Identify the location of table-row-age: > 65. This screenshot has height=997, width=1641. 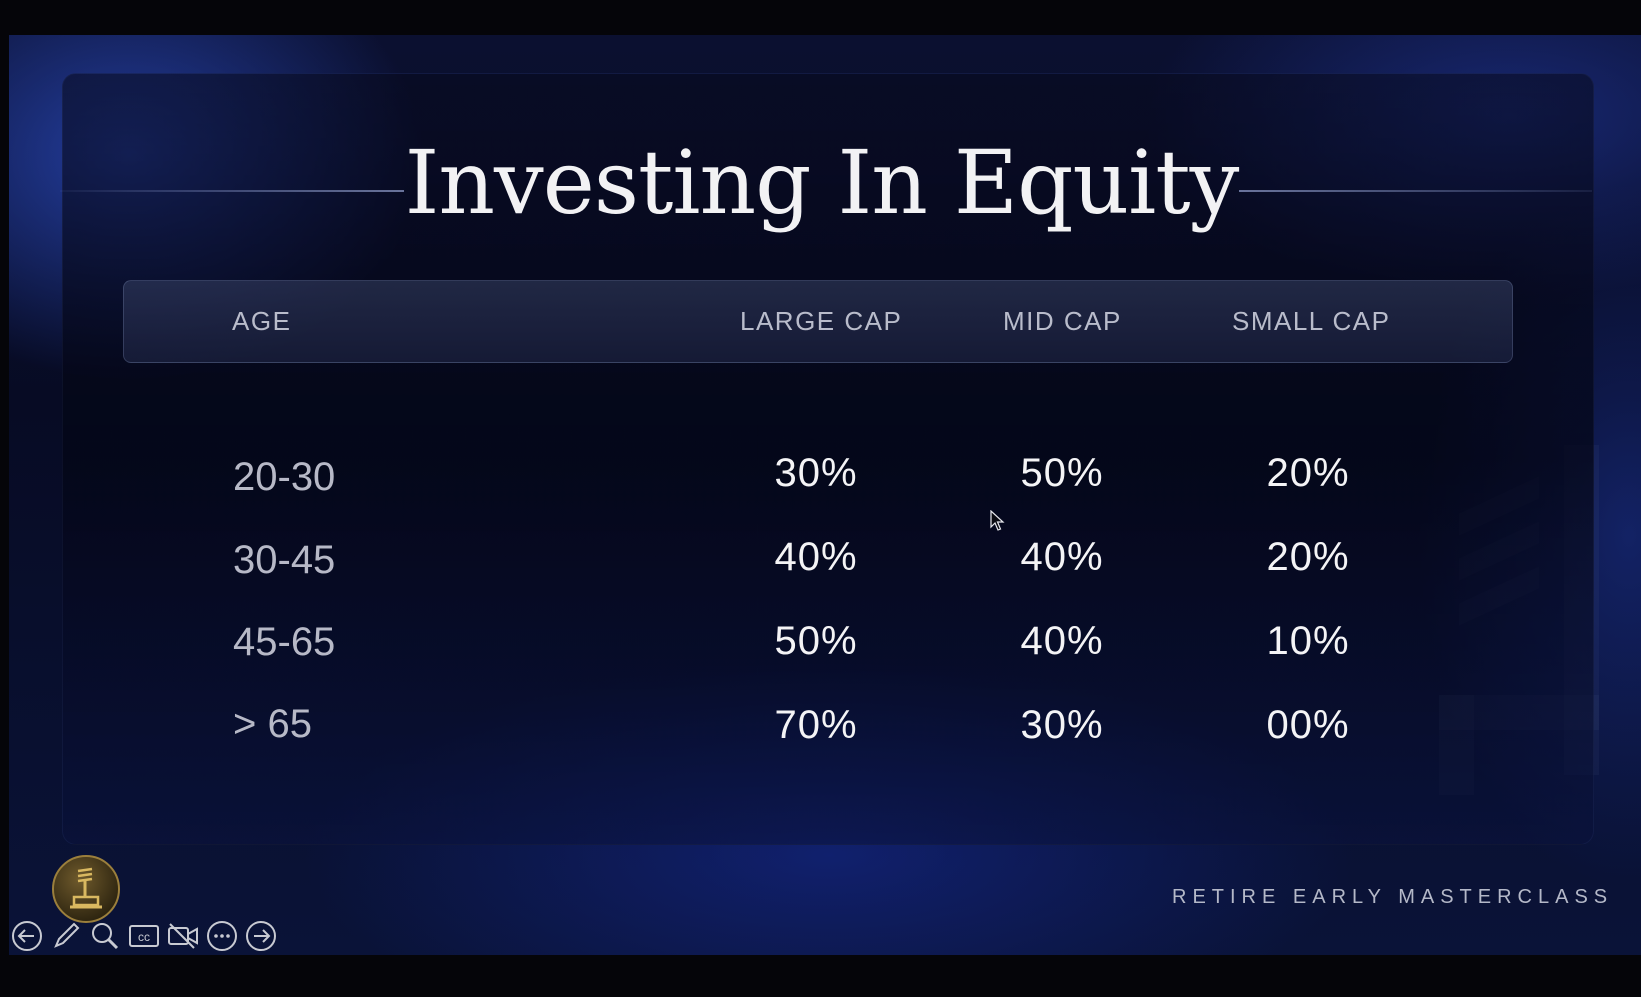
(272, 724).